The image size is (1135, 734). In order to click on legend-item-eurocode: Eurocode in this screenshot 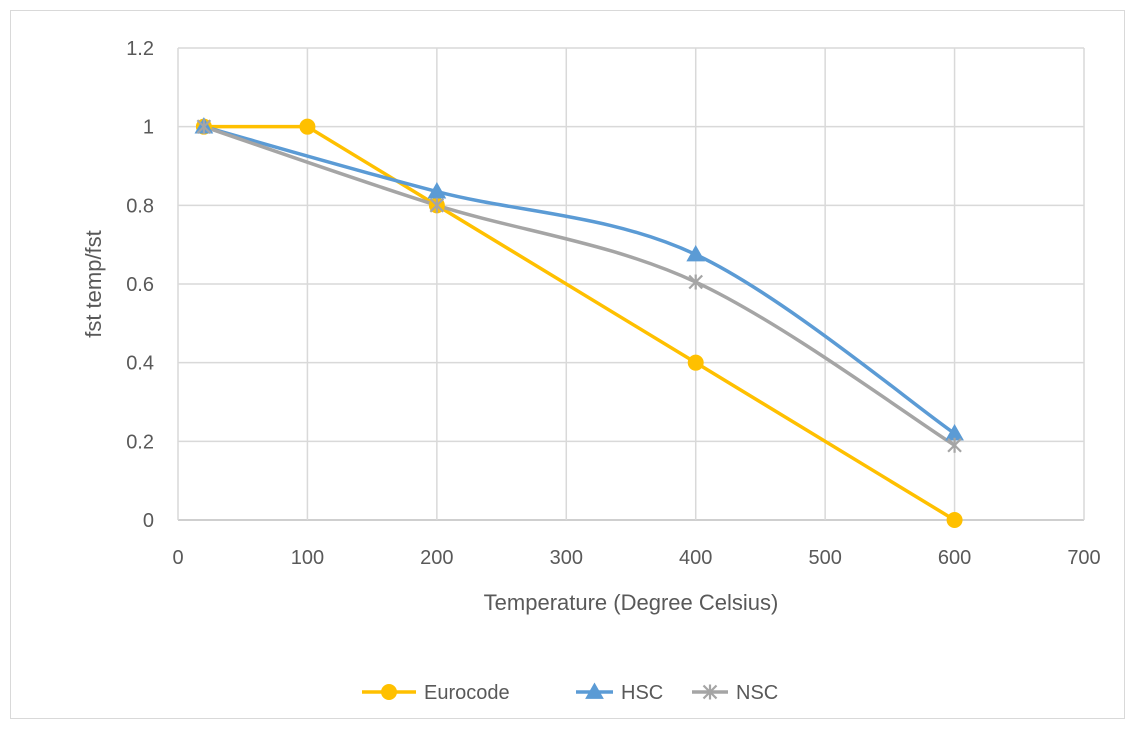, I will do `click(436, 693)`.